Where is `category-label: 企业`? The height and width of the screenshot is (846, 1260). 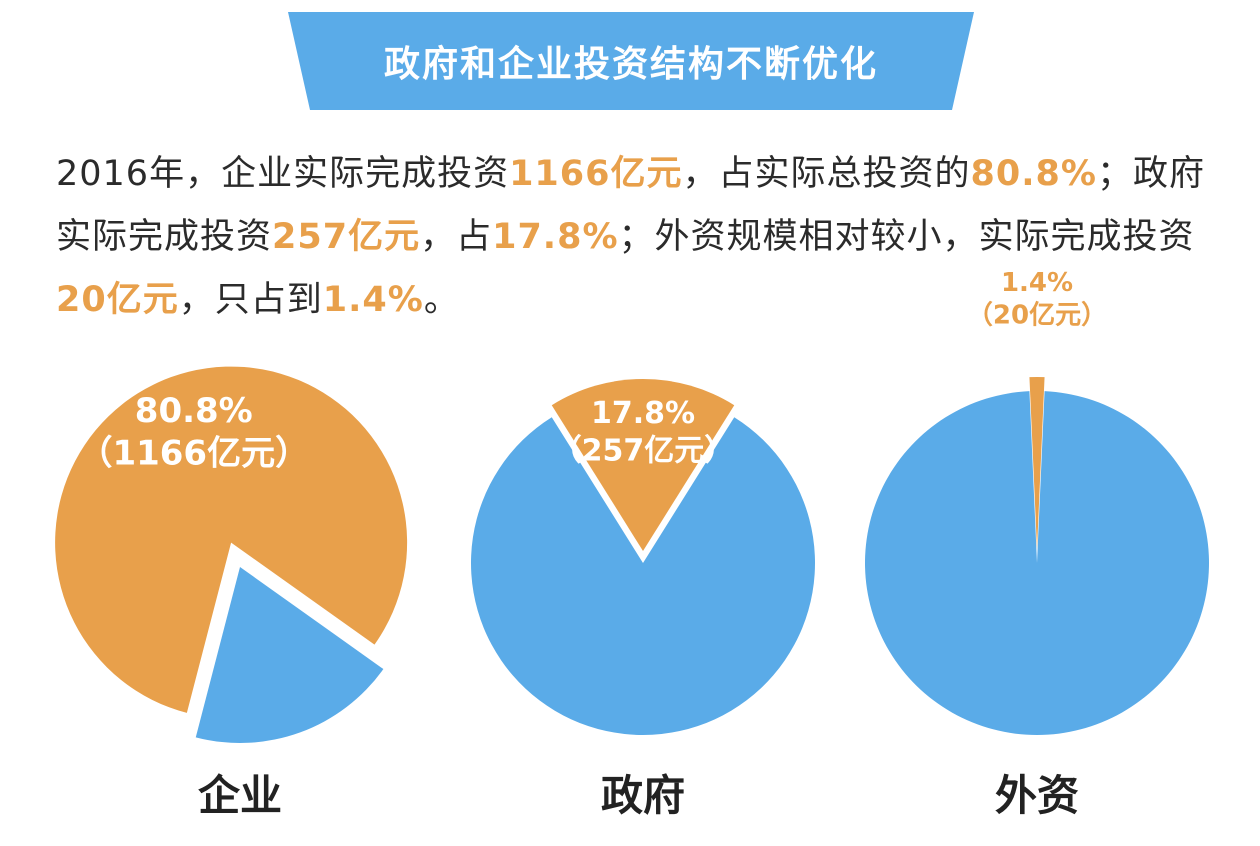
category-label: 企业 is located at coordinates (240, 795).